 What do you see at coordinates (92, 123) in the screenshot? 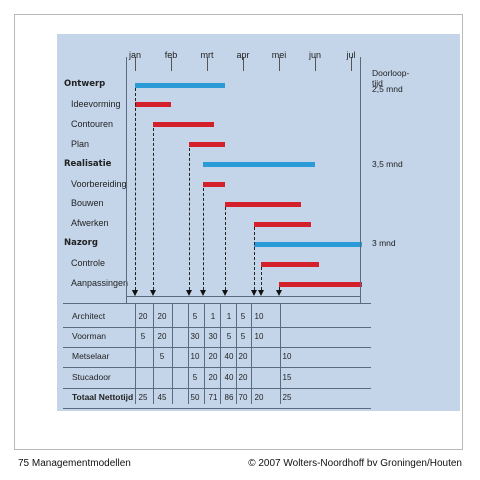
I see `task-label: Contouren` at bounding box center [92, 123].